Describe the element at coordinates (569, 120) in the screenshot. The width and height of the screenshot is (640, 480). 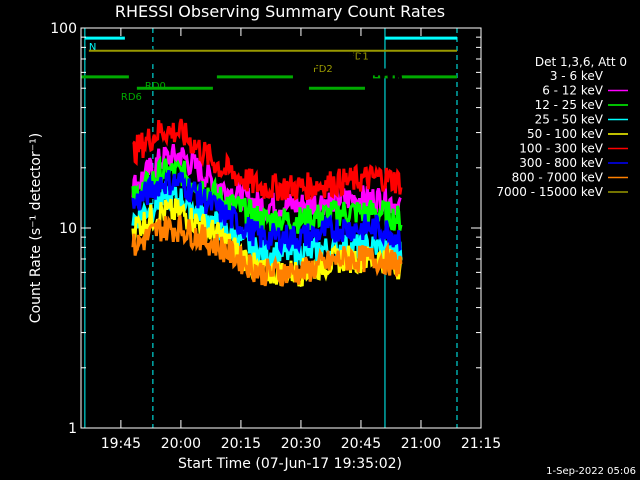
I see `legend-label-3: 25 - 50 keV` at that location.